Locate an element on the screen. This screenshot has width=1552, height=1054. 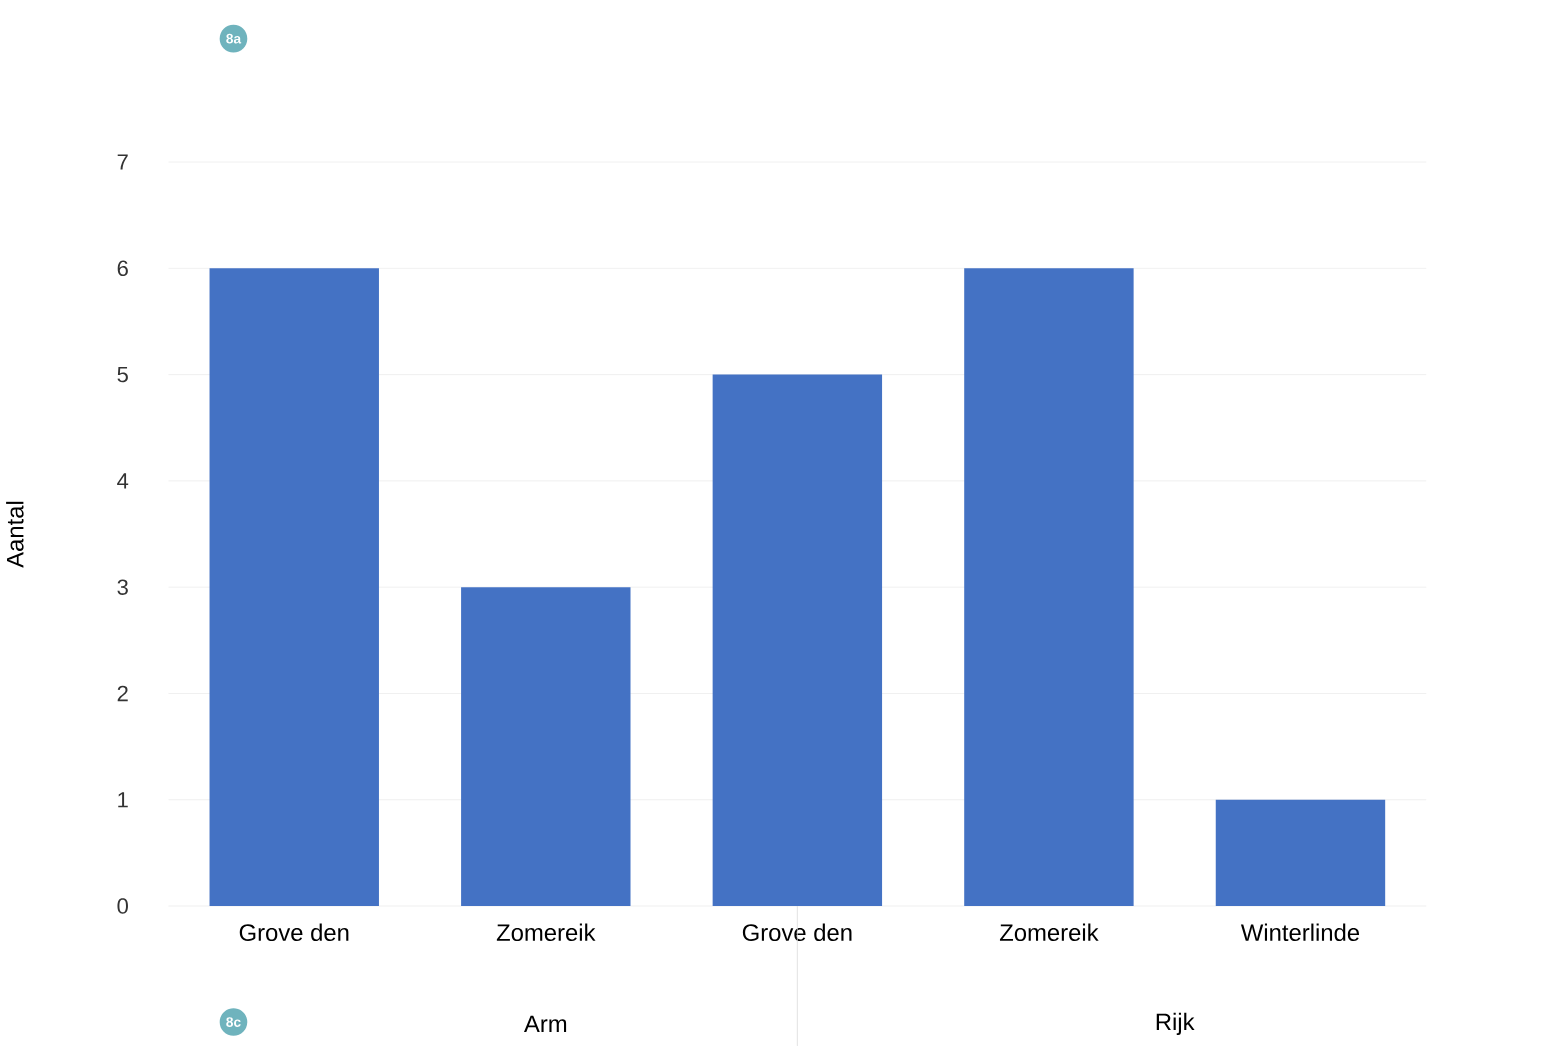
text: Arm is located at coordinates (545, 1024).